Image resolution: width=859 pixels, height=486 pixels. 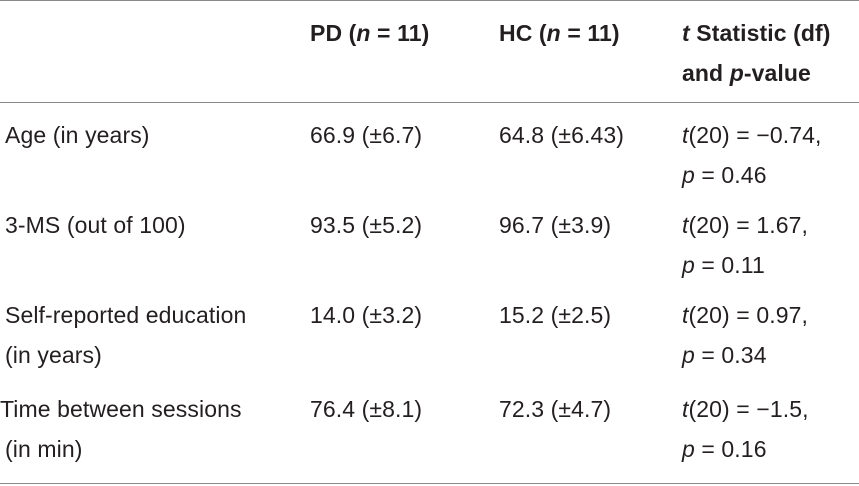 I want to click on cell-p-value: p = 0.46, so click(x=724, y=175).